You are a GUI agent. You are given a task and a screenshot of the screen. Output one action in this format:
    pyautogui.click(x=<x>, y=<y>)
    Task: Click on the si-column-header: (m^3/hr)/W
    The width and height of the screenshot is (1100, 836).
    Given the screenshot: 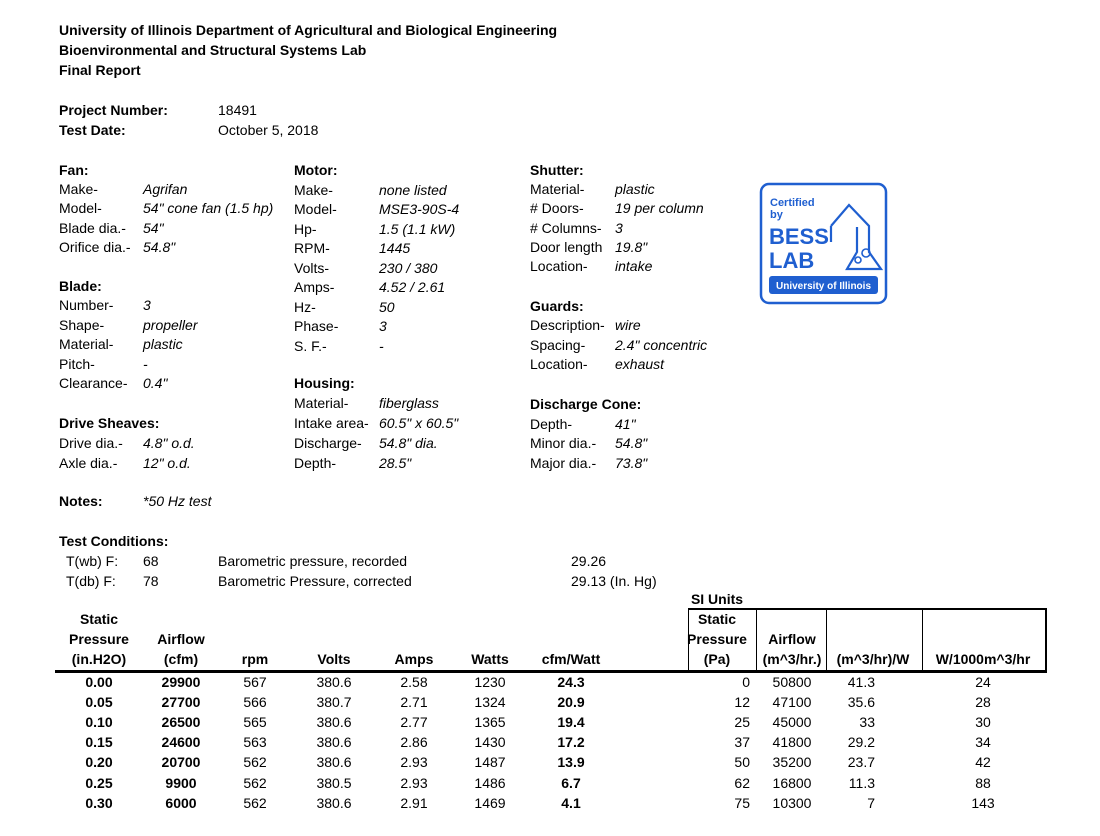 What is the action you would take?
    pyautogui.click(x=873, y=659)
    